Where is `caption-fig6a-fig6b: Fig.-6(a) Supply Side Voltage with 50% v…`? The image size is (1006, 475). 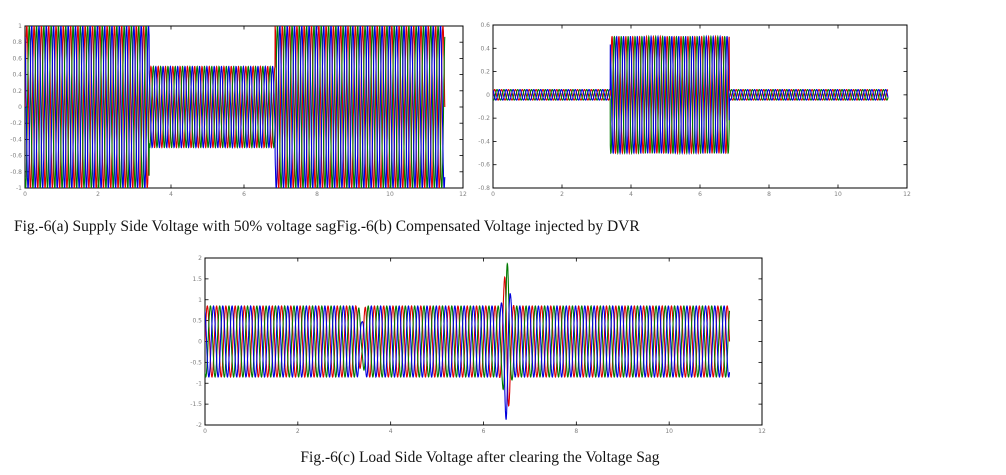
caption-fig6a-fig6b: Fig.-6(a) Supply Side Voltage with 50% v… is located at coordinates (327, 227).